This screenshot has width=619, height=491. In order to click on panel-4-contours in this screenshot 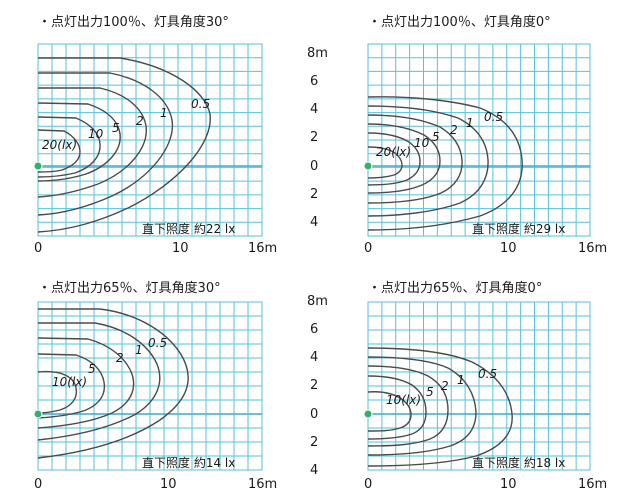, I will do `click(440, 407)`.